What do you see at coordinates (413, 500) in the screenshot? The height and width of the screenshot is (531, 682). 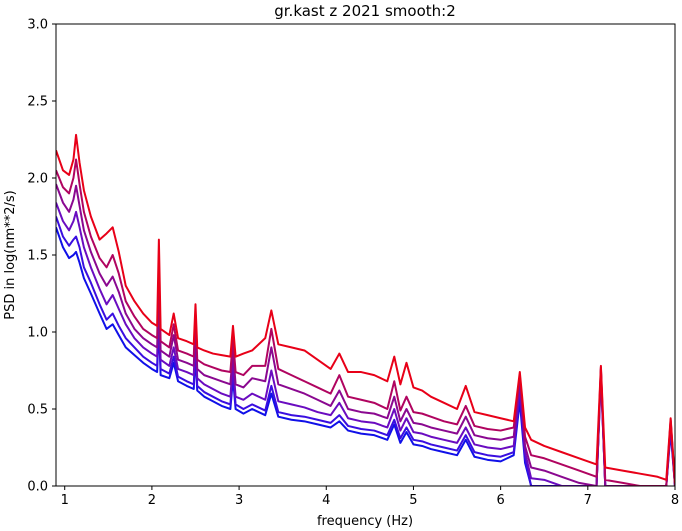 I see `x-tick-label: 5` at bounding box center [413, 500].